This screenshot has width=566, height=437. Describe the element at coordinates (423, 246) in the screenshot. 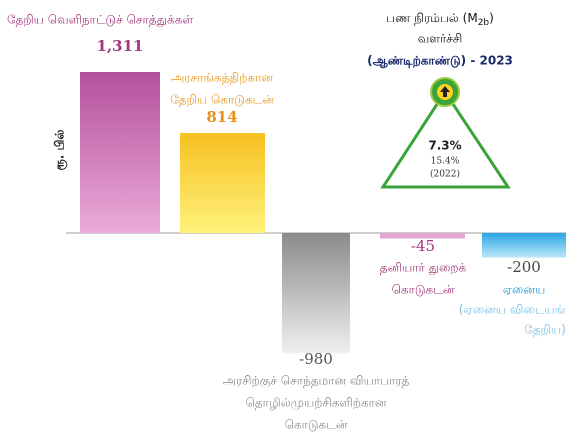

I see `value-label: -45` at that location.